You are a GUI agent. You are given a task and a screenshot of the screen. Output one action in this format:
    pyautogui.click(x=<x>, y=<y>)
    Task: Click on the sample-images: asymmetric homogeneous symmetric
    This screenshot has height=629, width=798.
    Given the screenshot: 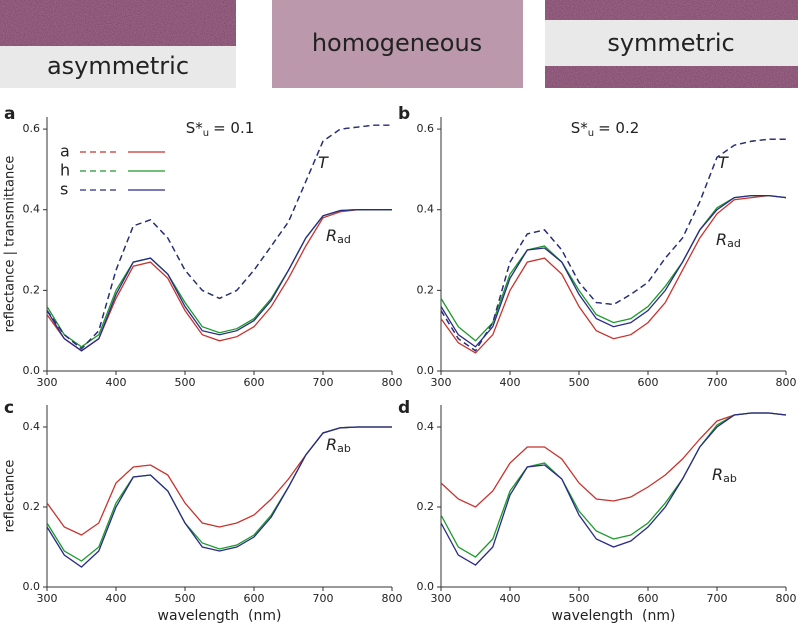 What is the action you would take?
    pyautogui.click(x=399, y=44)
    